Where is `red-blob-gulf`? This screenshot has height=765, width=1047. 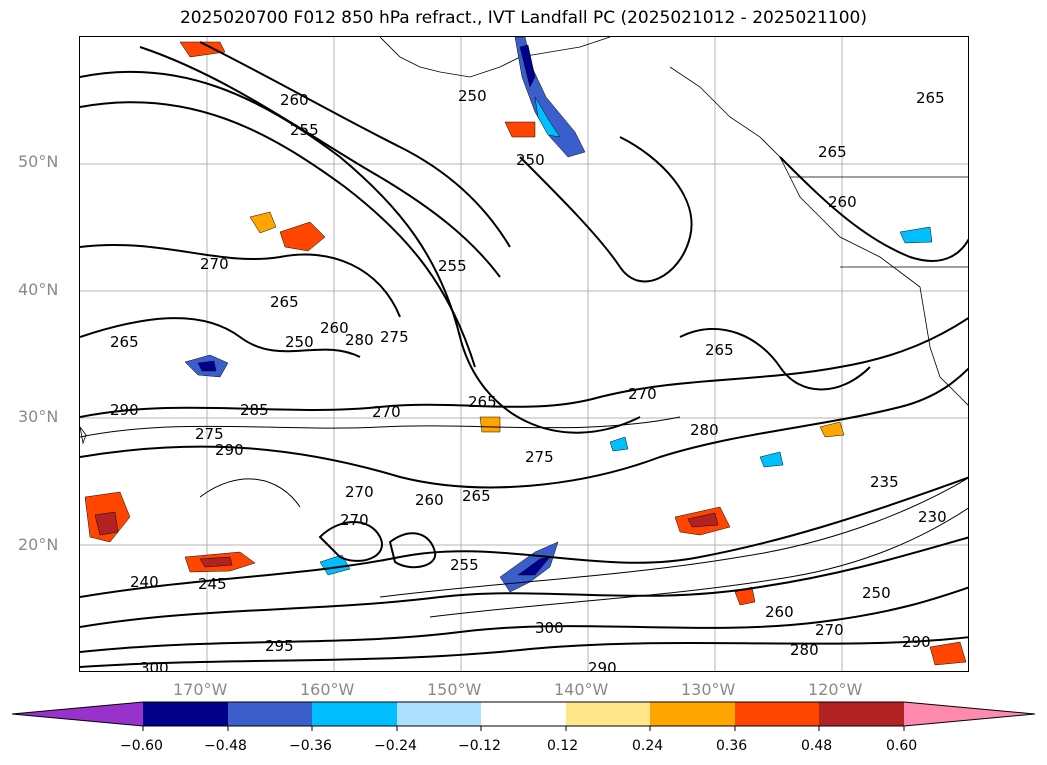 red-blob-gulf is located at coordinates (520, 129).